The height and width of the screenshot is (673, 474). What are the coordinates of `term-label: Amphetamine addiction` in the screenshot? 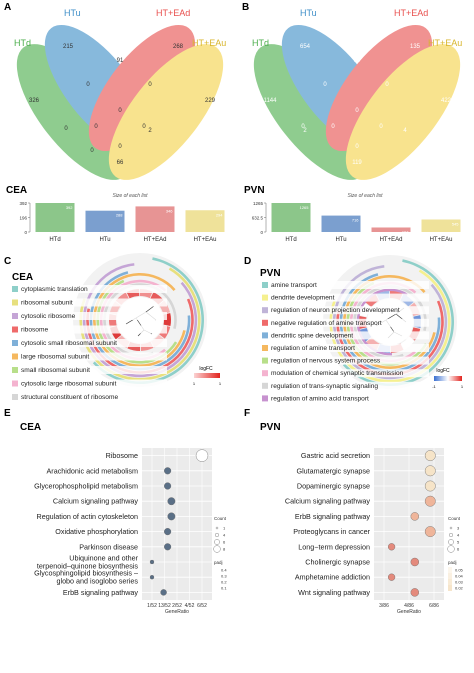 It's located at (332, 577).